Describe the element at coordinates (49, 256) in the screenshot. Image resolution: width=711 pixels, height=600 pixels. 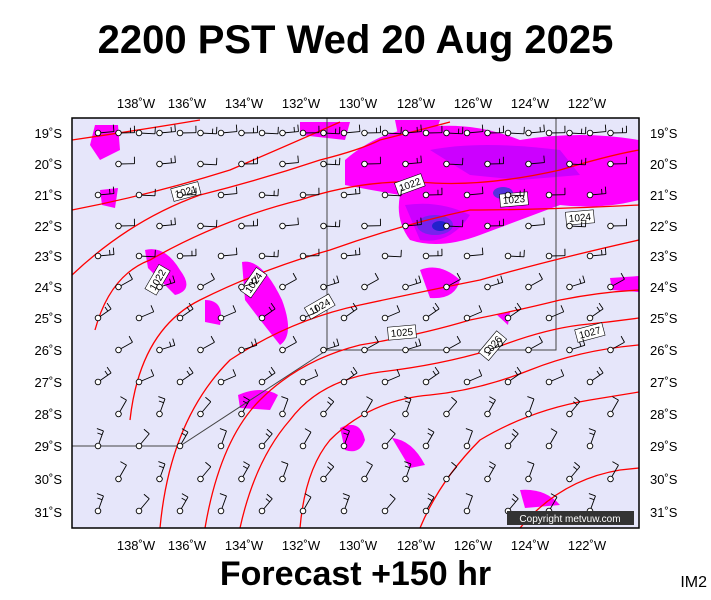
I see `lat-label: 23˚S` at that location.